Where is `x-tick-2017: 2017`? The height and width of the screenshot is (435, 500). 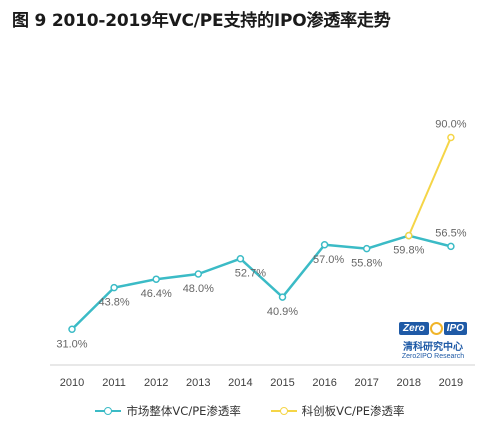 x-tick-2017: 2017 is located at coordinates (366, 383).